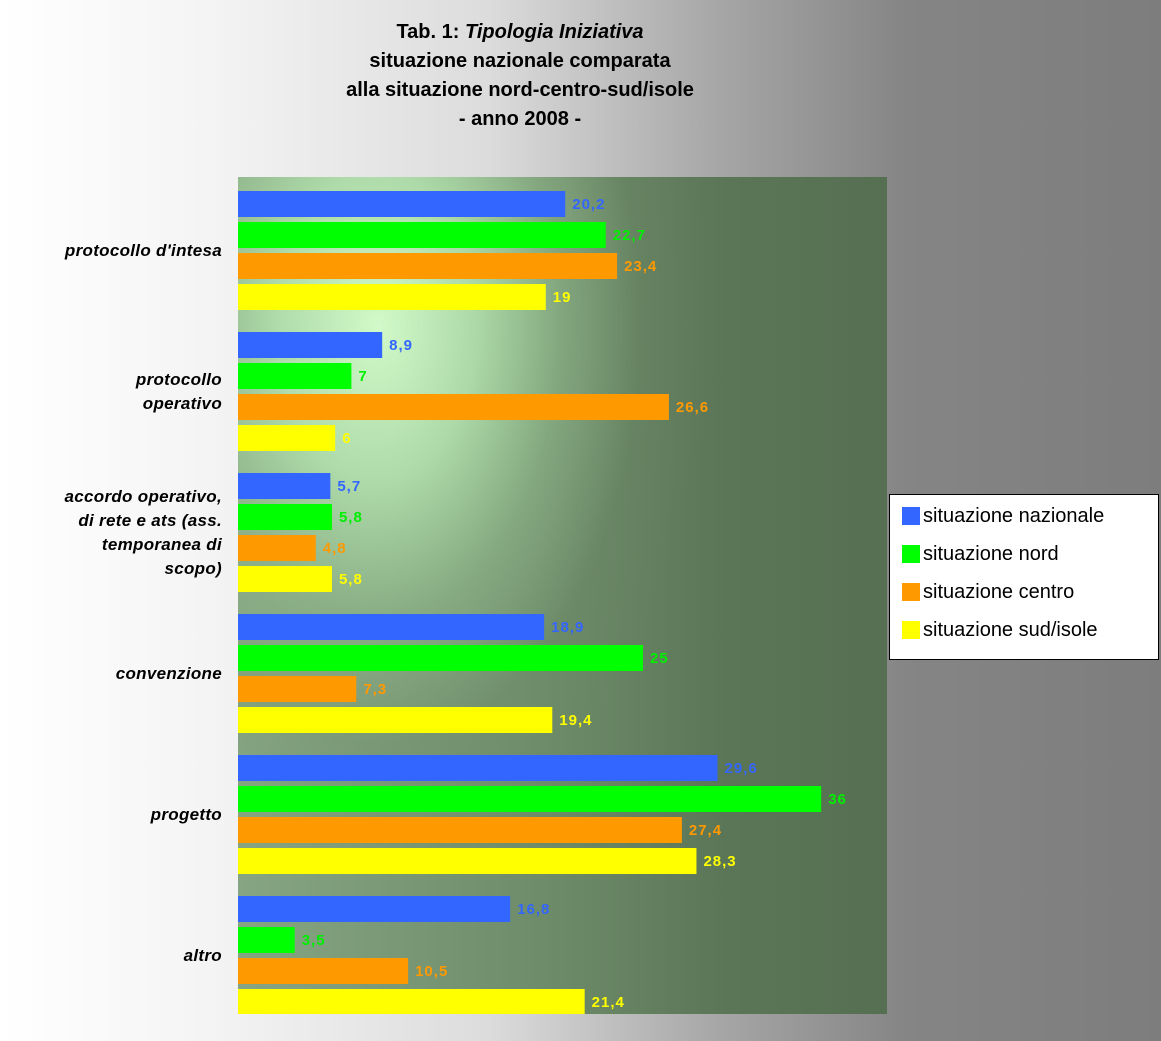 The width and height of the screenshot is (1161, 1041). What do you see at coordinates (520, 119) in the screenshot?
I see `title-line-4: - anno 2008 -` at bounding box center [520, 119].